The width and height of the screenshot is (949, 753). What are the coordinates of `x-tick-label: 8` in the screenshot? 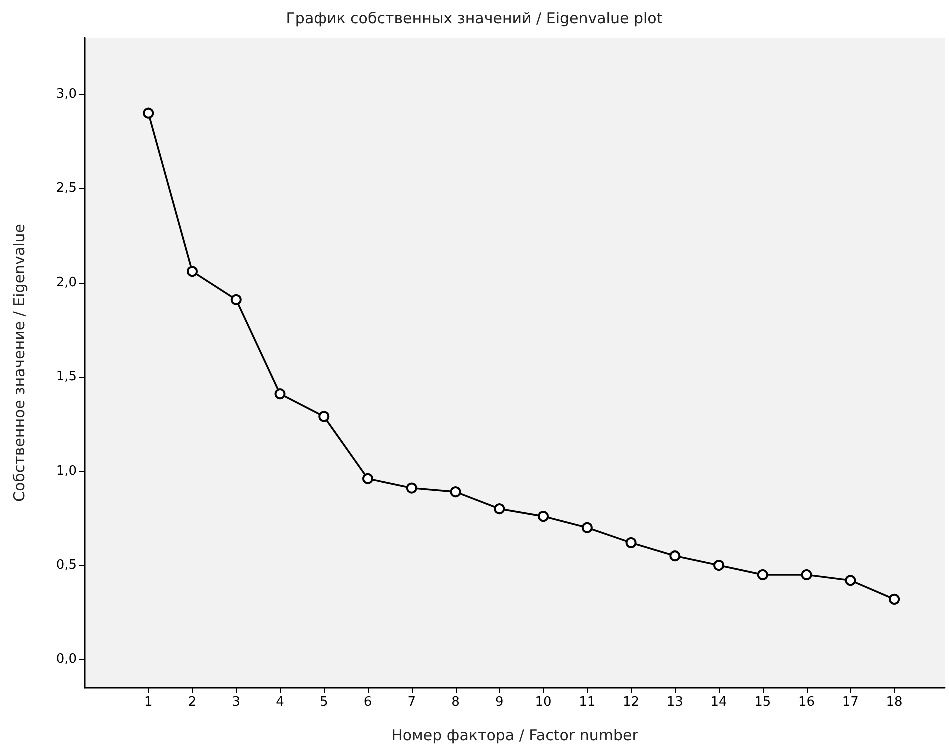 It's located at (456, 702).